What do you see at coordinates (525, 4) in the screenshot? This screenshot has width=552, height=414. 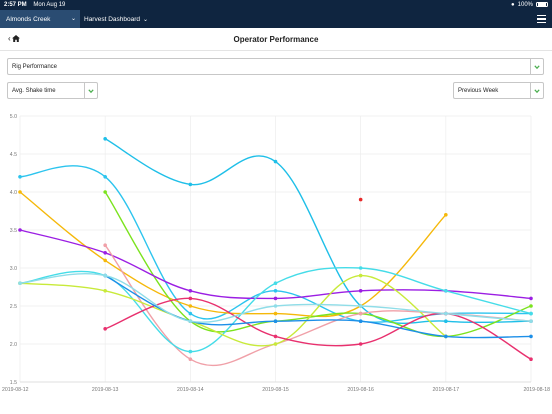 I see `battery-percent: 100%` at bounding box center [525, 4].